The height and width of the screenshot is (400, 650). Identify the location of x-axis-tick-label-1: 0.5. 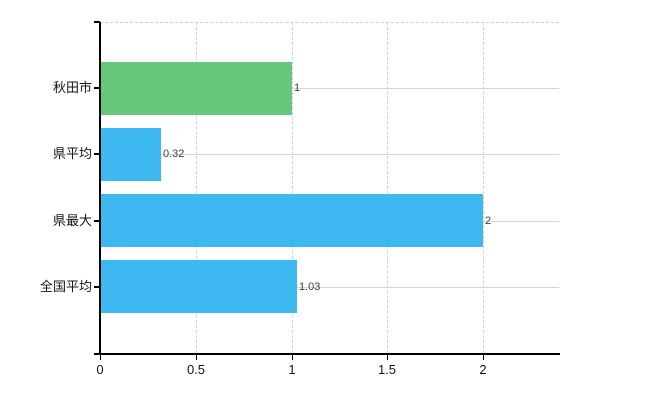
(196, 369).